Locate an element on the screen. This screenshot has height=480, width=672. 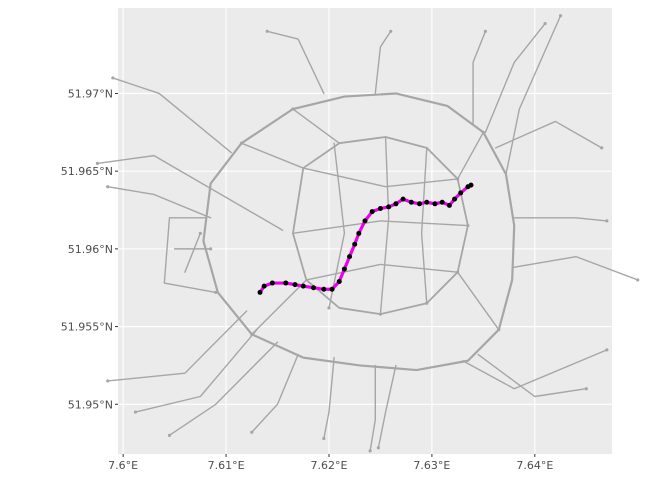
x-tick-label-0: 7.6°E is located at coordinates (123, 465).